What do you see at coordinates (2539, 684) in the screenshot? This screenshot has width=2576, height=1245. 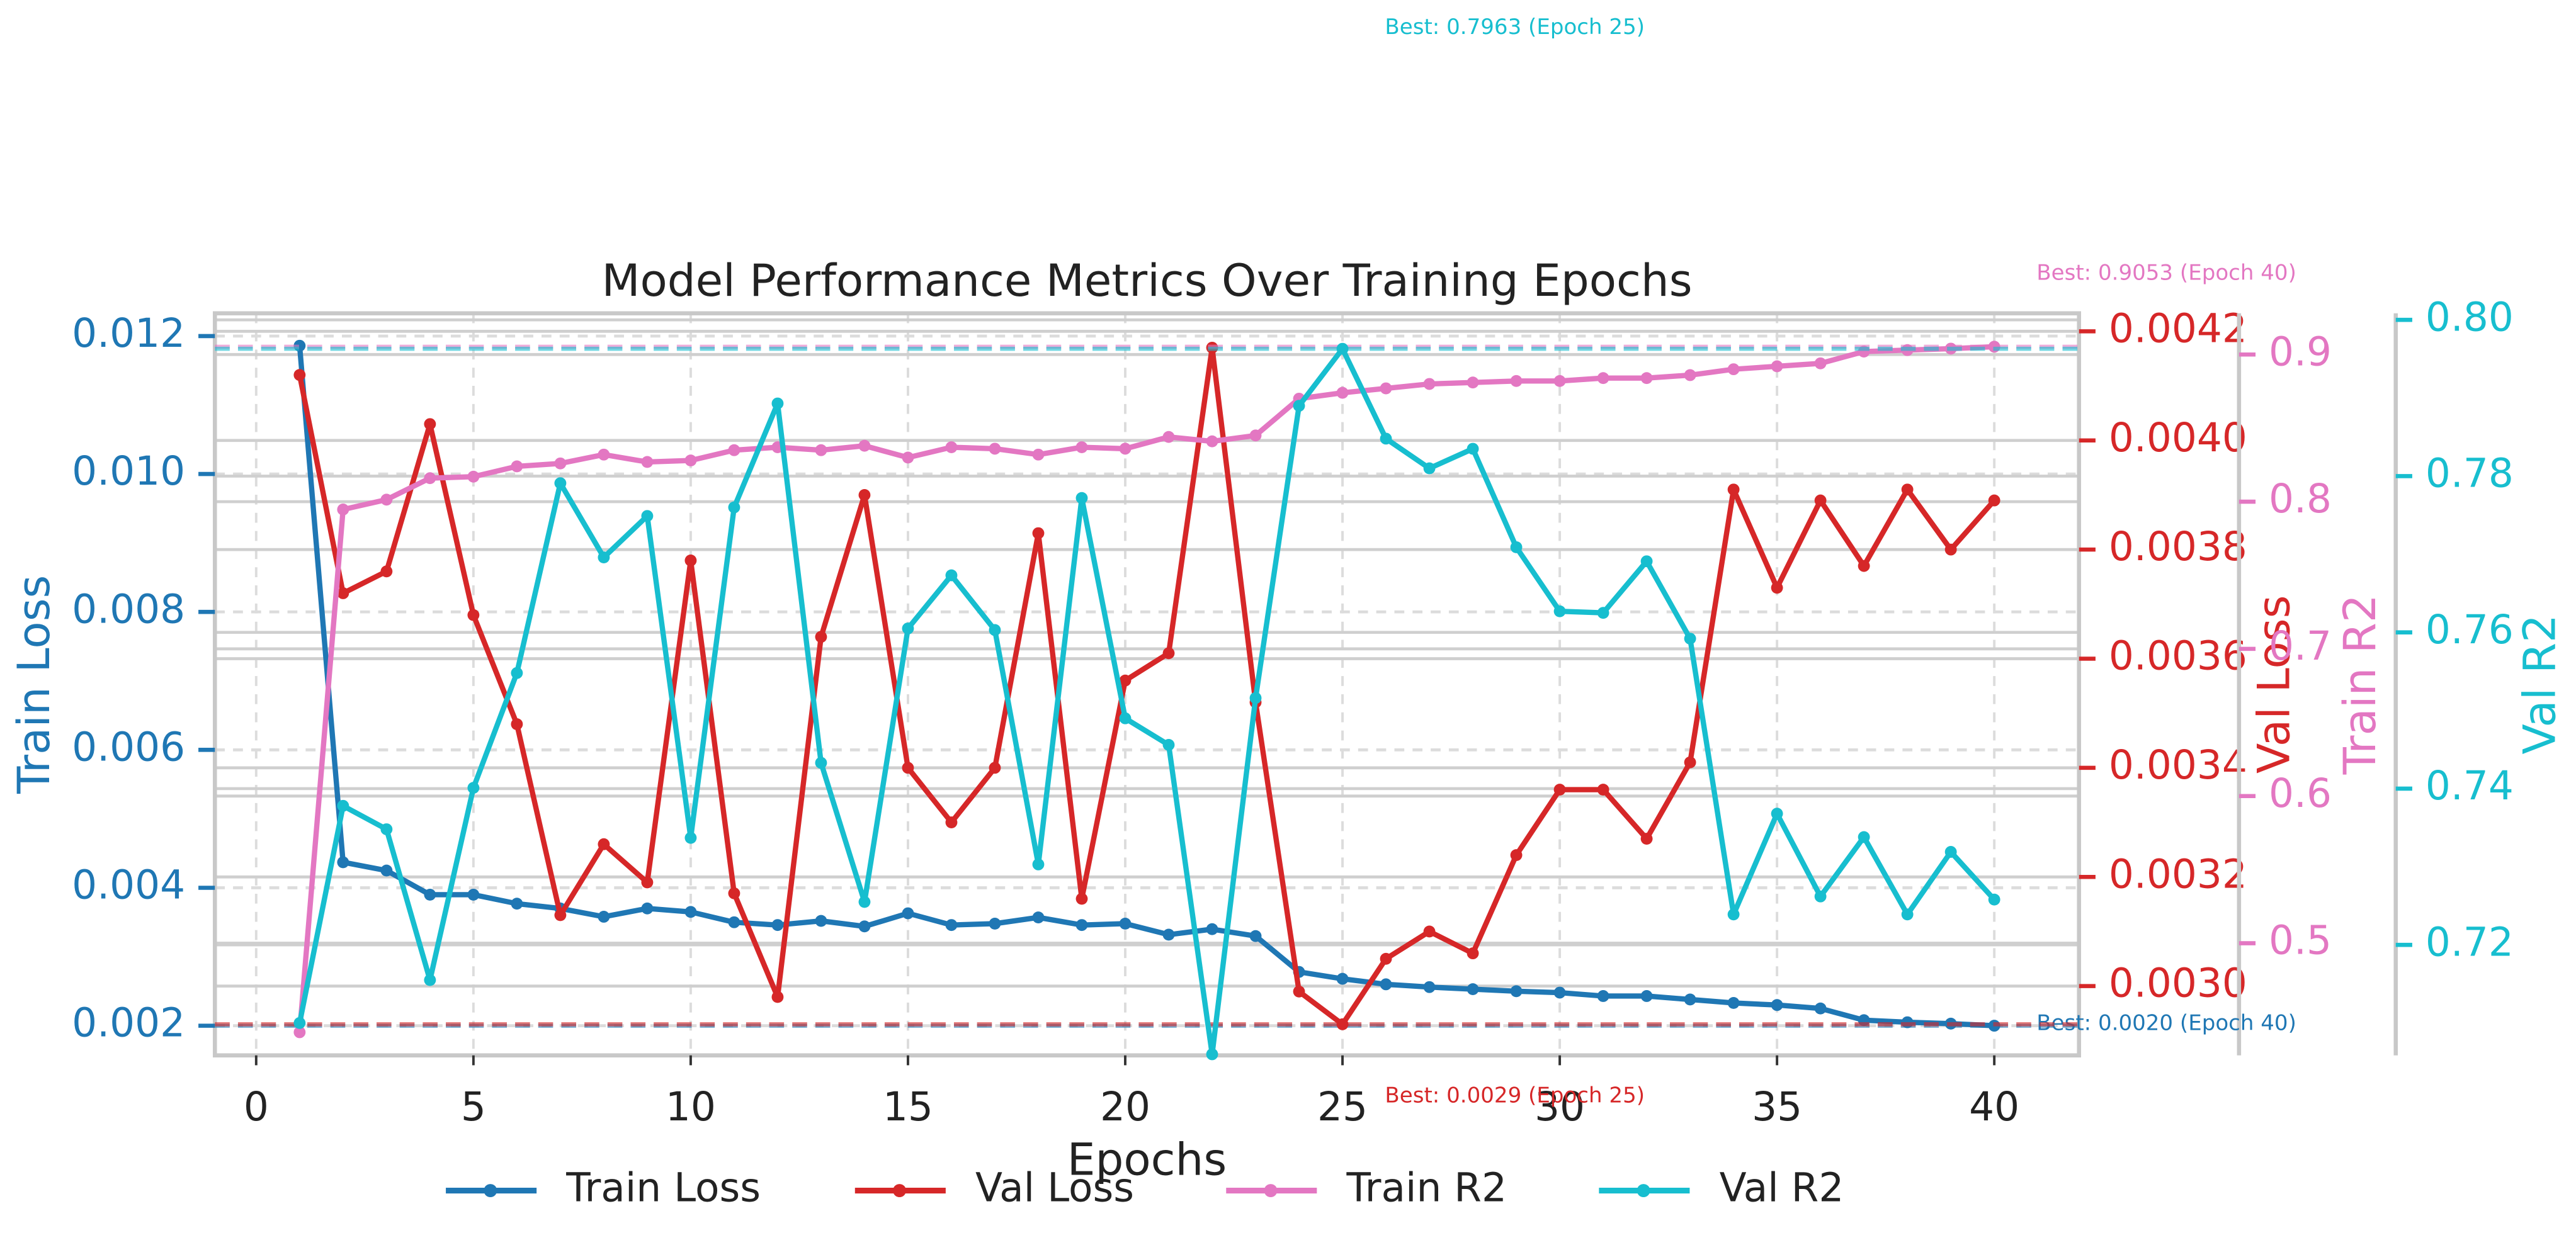 I see `y4-axis-label: Val R2` at bounding box center [2539, 684].